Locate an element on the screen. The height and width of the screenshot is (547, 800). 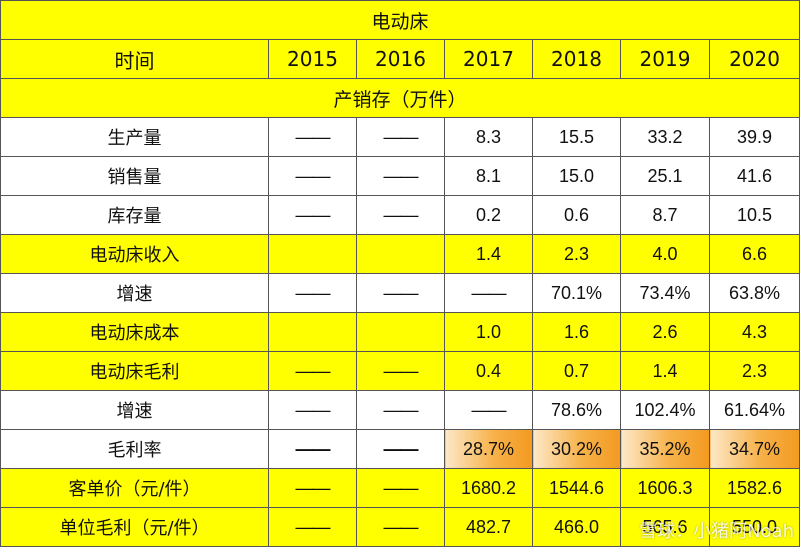
table-cell: 550.0 is located at coordinates (754, 527).